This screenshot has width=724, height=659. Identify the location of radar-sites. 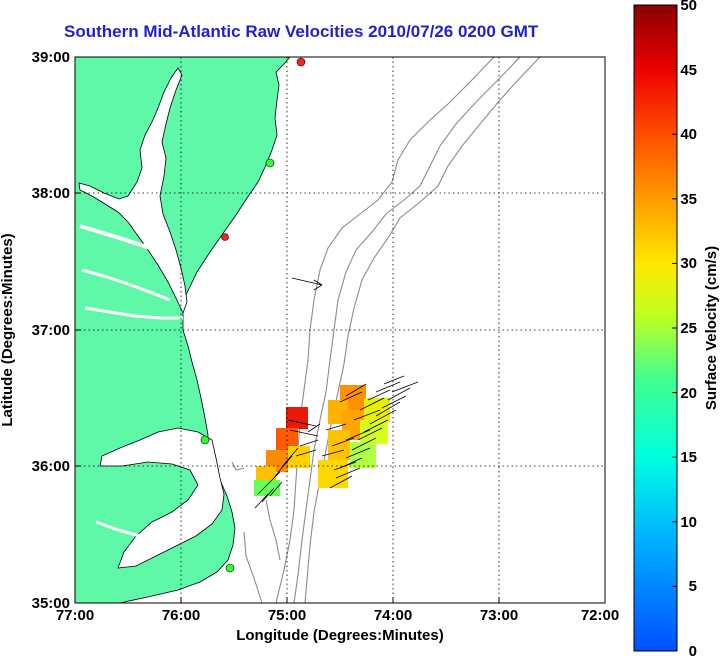
(253, 315).